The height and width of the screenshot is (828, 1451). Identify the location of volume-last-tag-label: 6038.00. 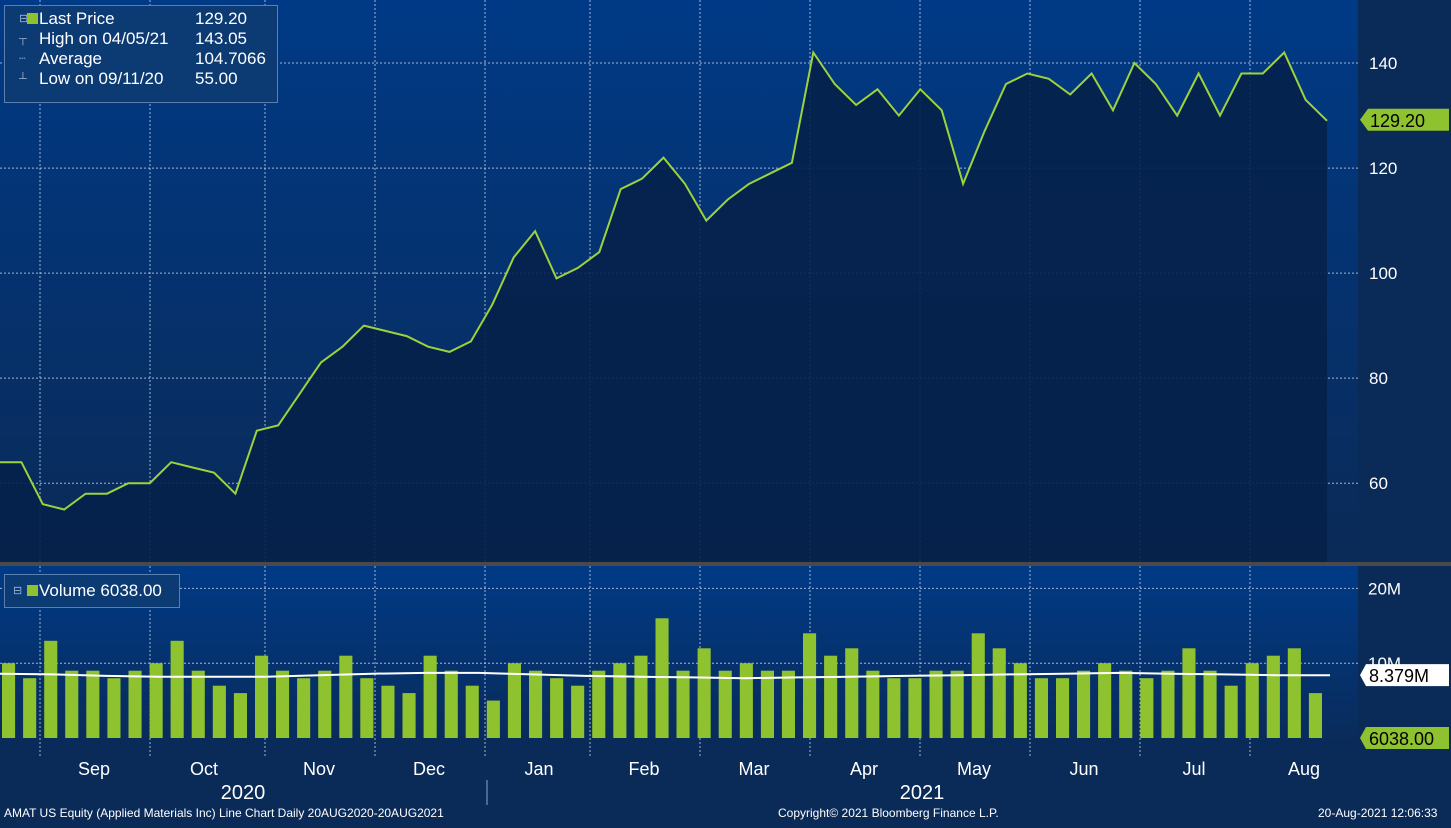
(1401, 739).